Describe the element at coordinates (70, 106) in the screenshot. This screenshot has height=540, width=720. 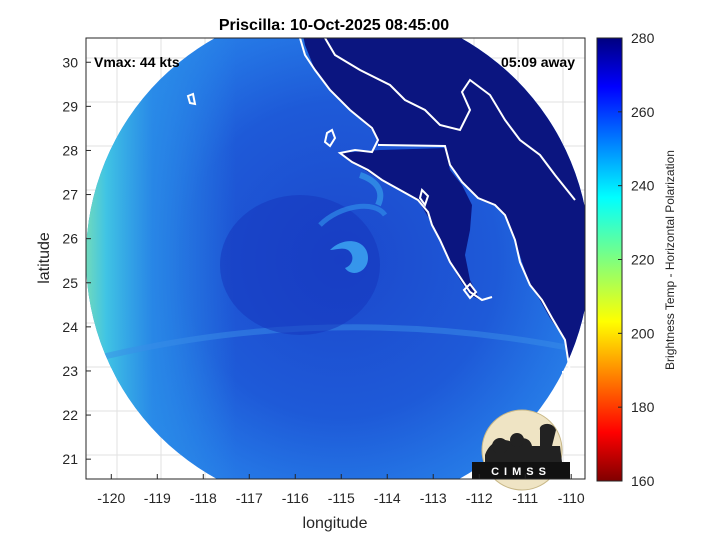
I see `y-tick-label: 29` at that location.